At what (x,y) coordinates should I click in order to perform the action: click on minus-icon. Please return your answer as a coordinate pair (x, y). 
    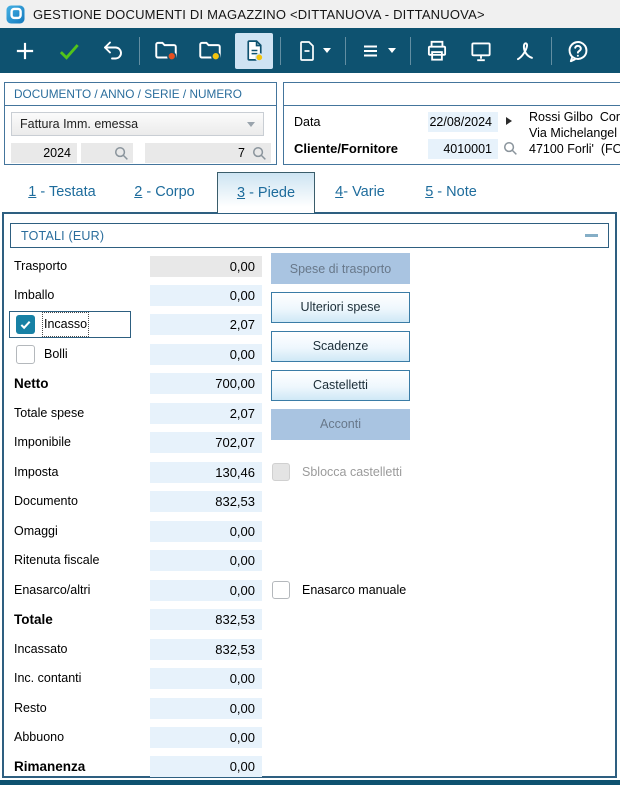
    Looking at the image, I should click on (591, 235).